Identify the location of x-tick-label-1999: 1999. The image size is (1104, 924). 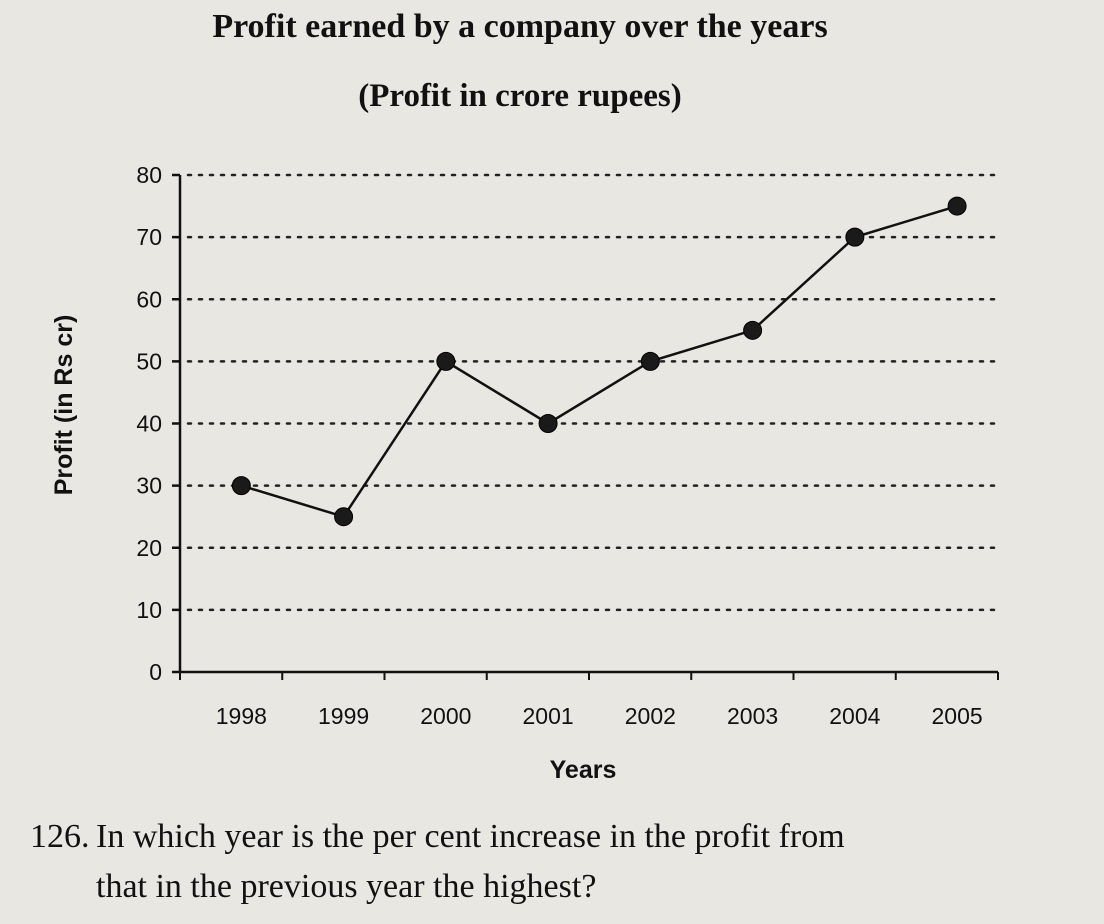
(343, 716).